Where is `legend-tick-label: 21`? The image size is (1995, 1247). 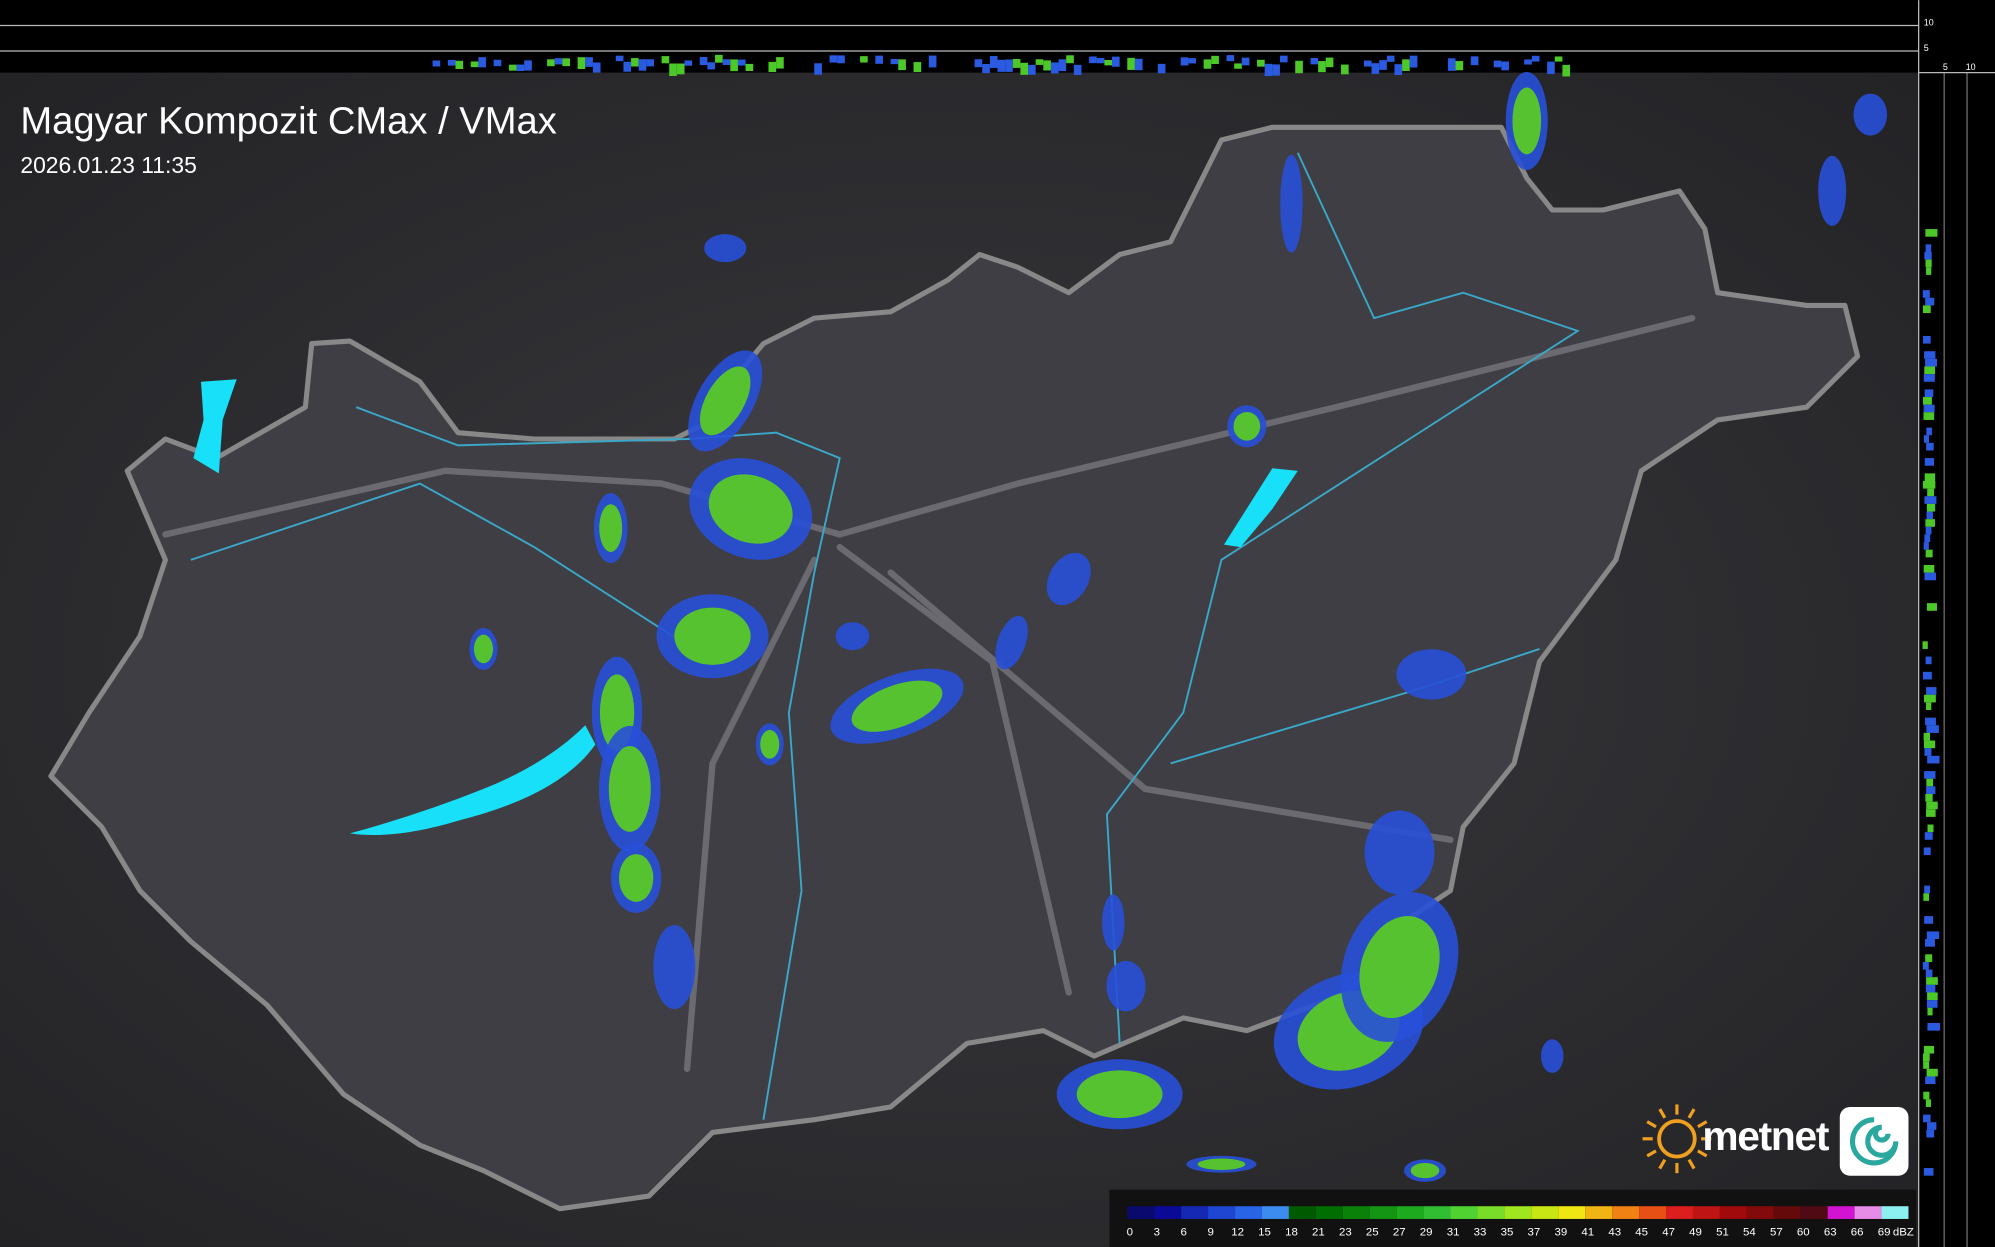 legend-tick-label: 21 is located at coordinates (1318, 1232).